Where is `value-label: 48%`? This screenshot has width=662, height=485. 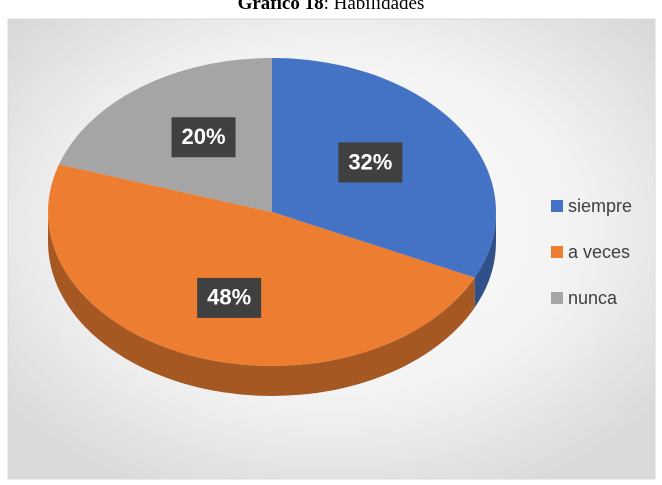
value-label: 48% is located at coordinates (229, 297).